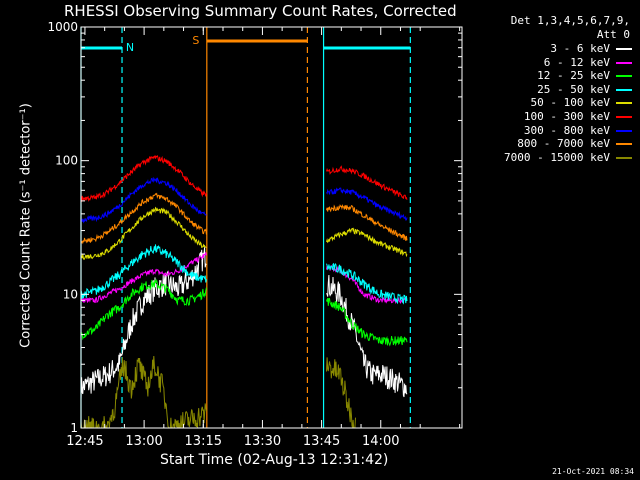 The image size is (640, 480). Describe the element at coordinates (613, 34) in the screenshot. I see `legend-header-attenuator: Att 0` at that location.